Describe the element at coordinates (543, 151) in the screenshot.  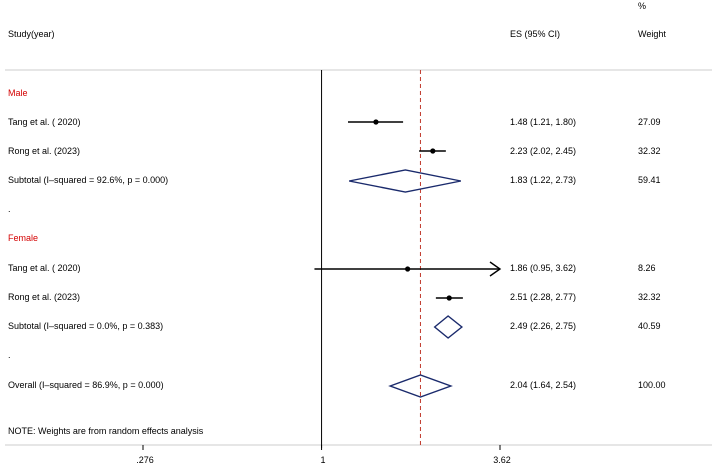
I see `study-es-text: 2.23 (2.02, 2.45)` at that location.